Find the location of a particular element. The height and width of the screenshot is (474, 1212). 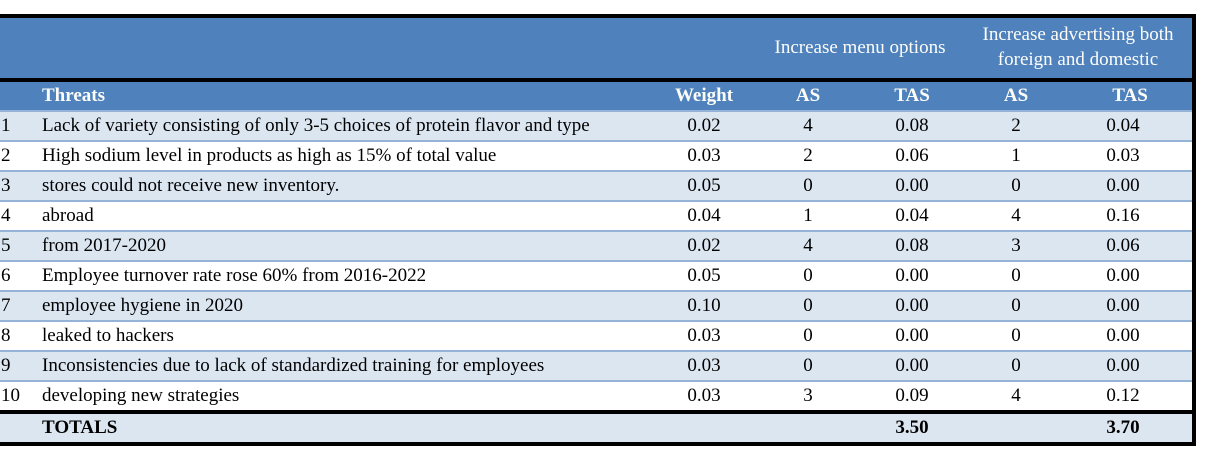

column-header-tas2: TAS is located at coordinates (1130, 95).